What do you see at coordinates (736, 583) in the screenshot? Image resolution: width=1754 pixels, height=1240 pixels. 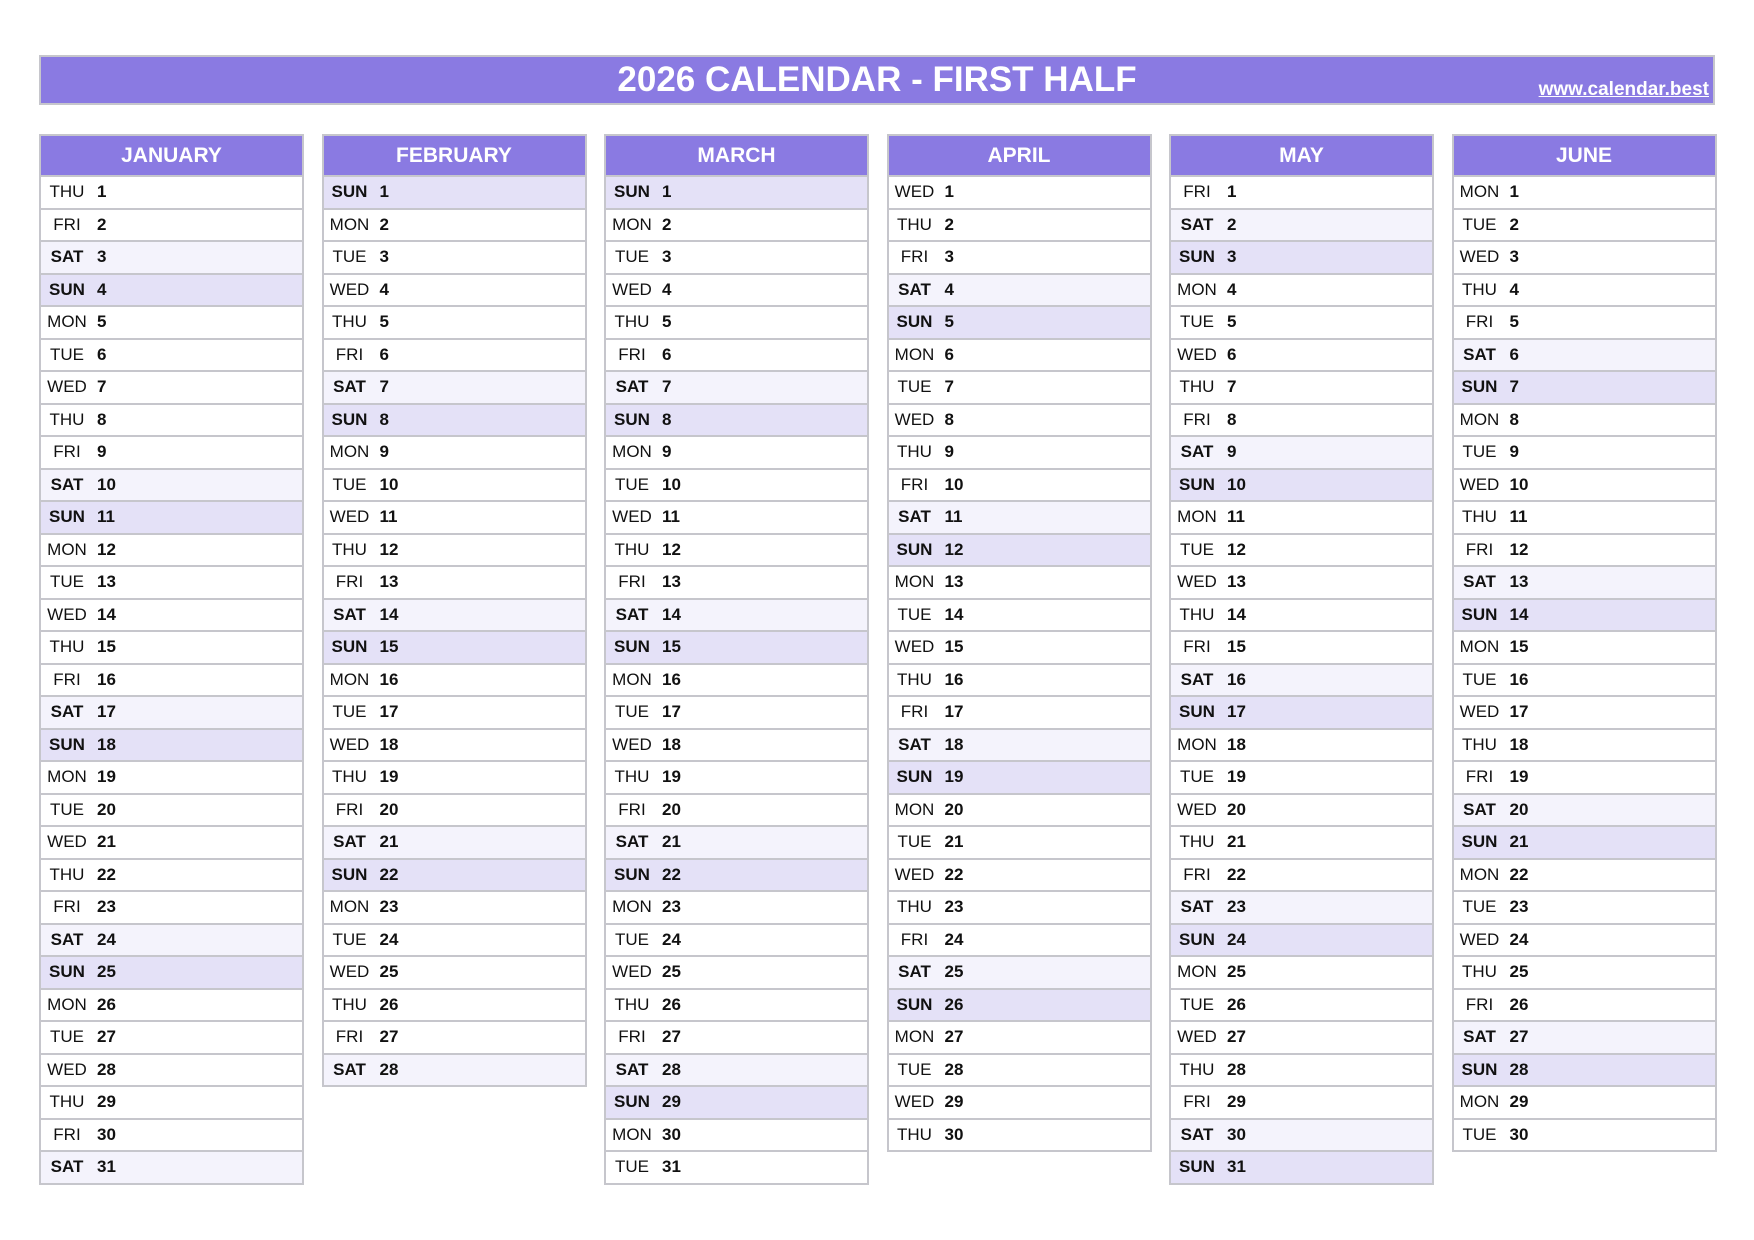 I see `day-row: FRI 13` at bounding box center [736, 583].